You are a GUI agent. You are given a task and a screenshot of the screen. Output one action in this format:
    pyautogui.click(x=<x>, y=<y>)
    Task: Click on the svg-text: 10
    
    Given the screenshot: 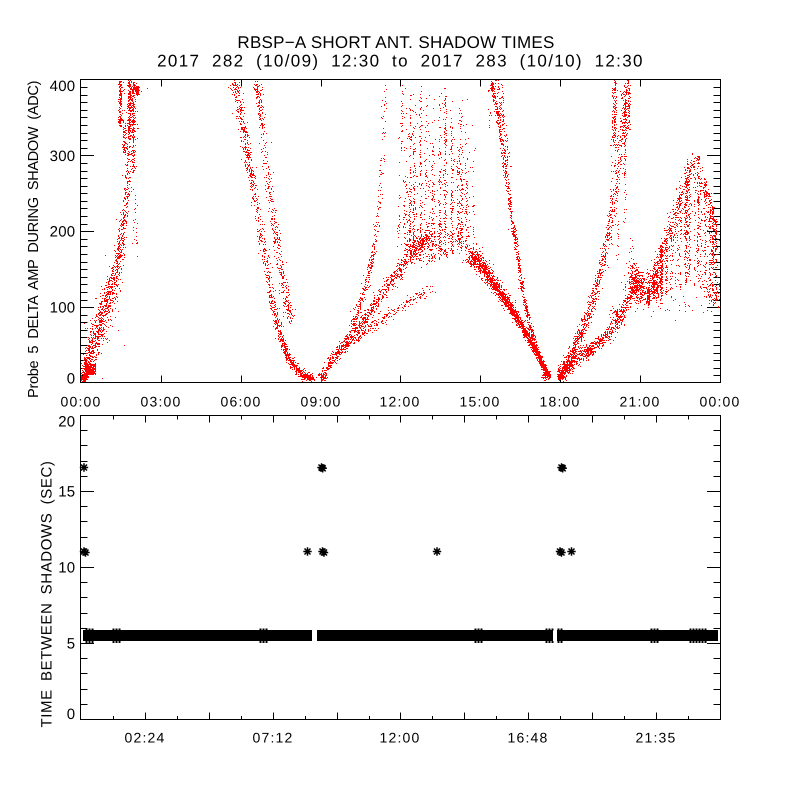 What is the action you would take?
    pyautogui.click(x=66, y=567)
    